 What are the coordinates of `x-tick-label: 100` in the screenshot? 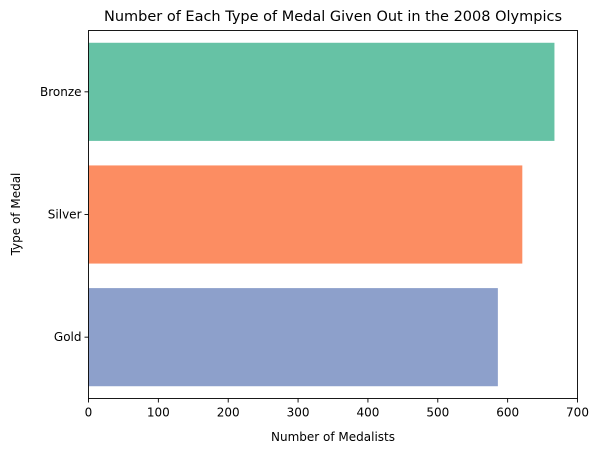 It's located at (158, 413).